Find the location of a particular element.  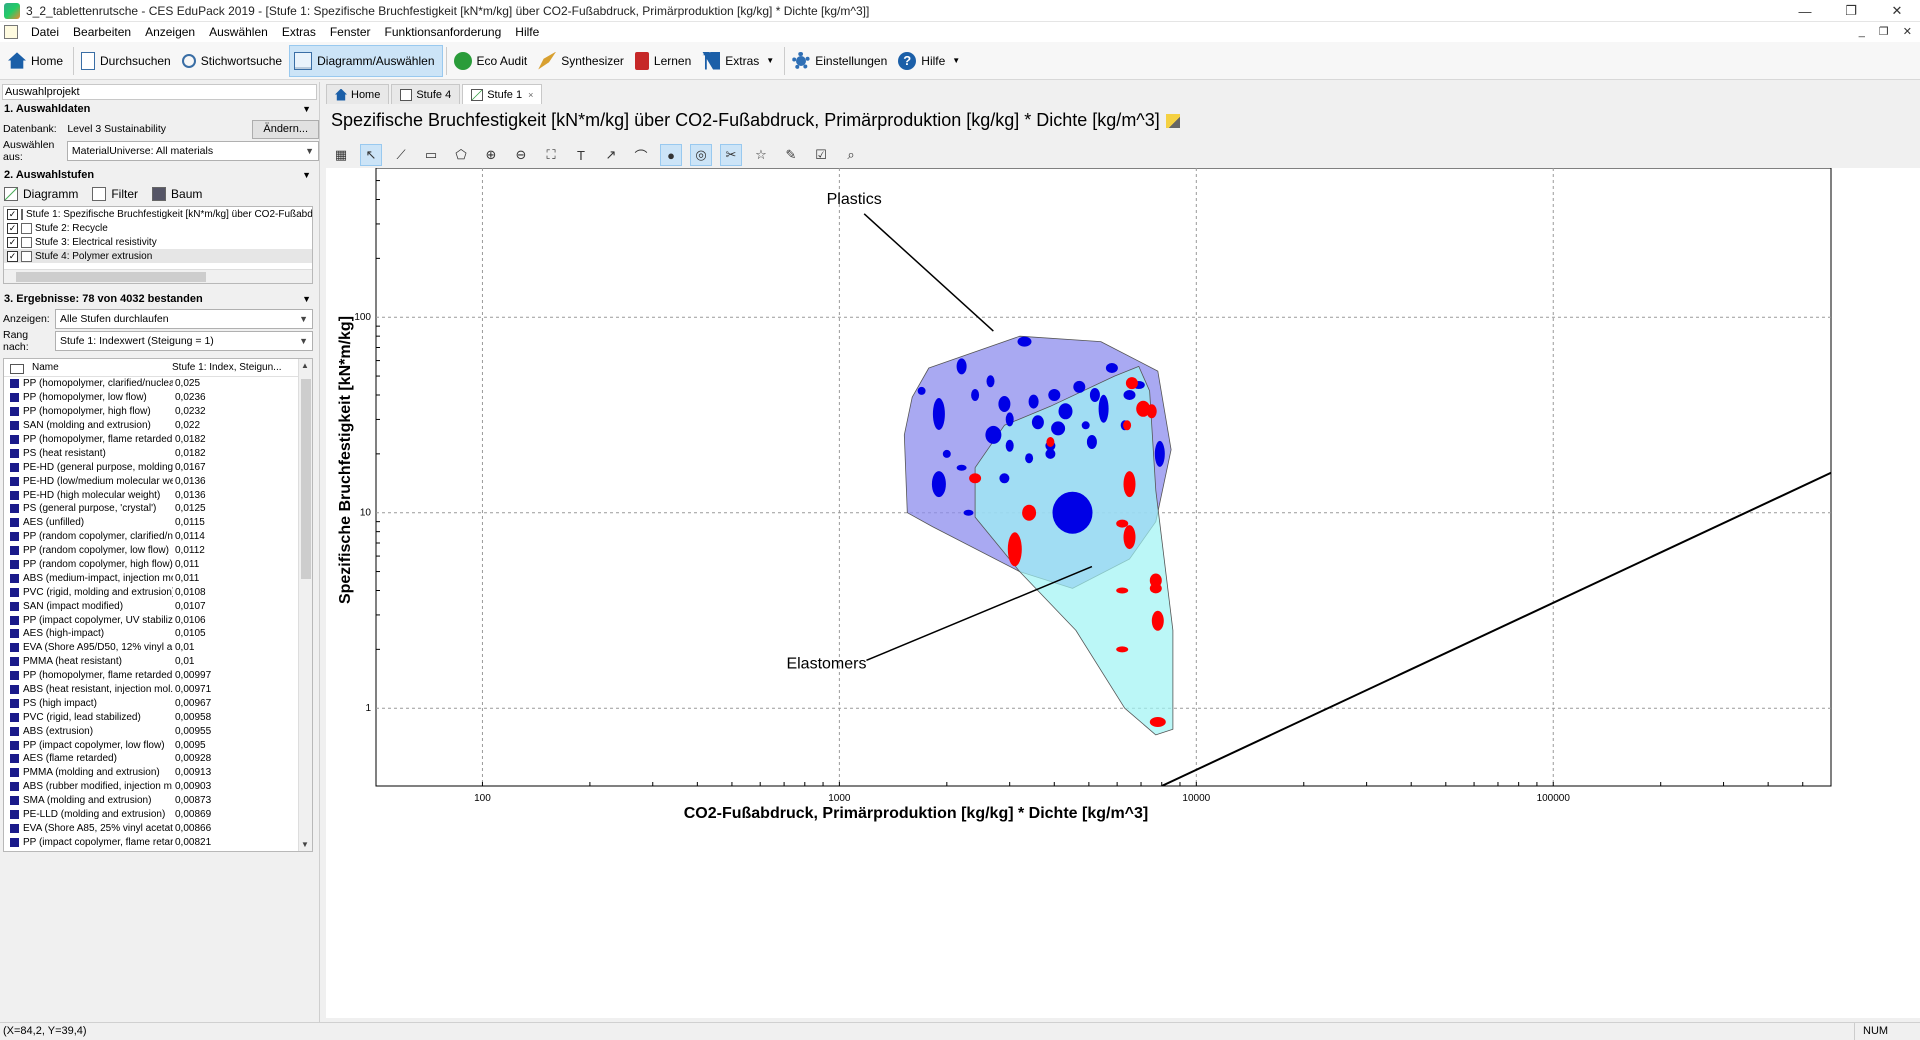

curve-annotation-icon: ⌒ is located at coordinates (641, 156).